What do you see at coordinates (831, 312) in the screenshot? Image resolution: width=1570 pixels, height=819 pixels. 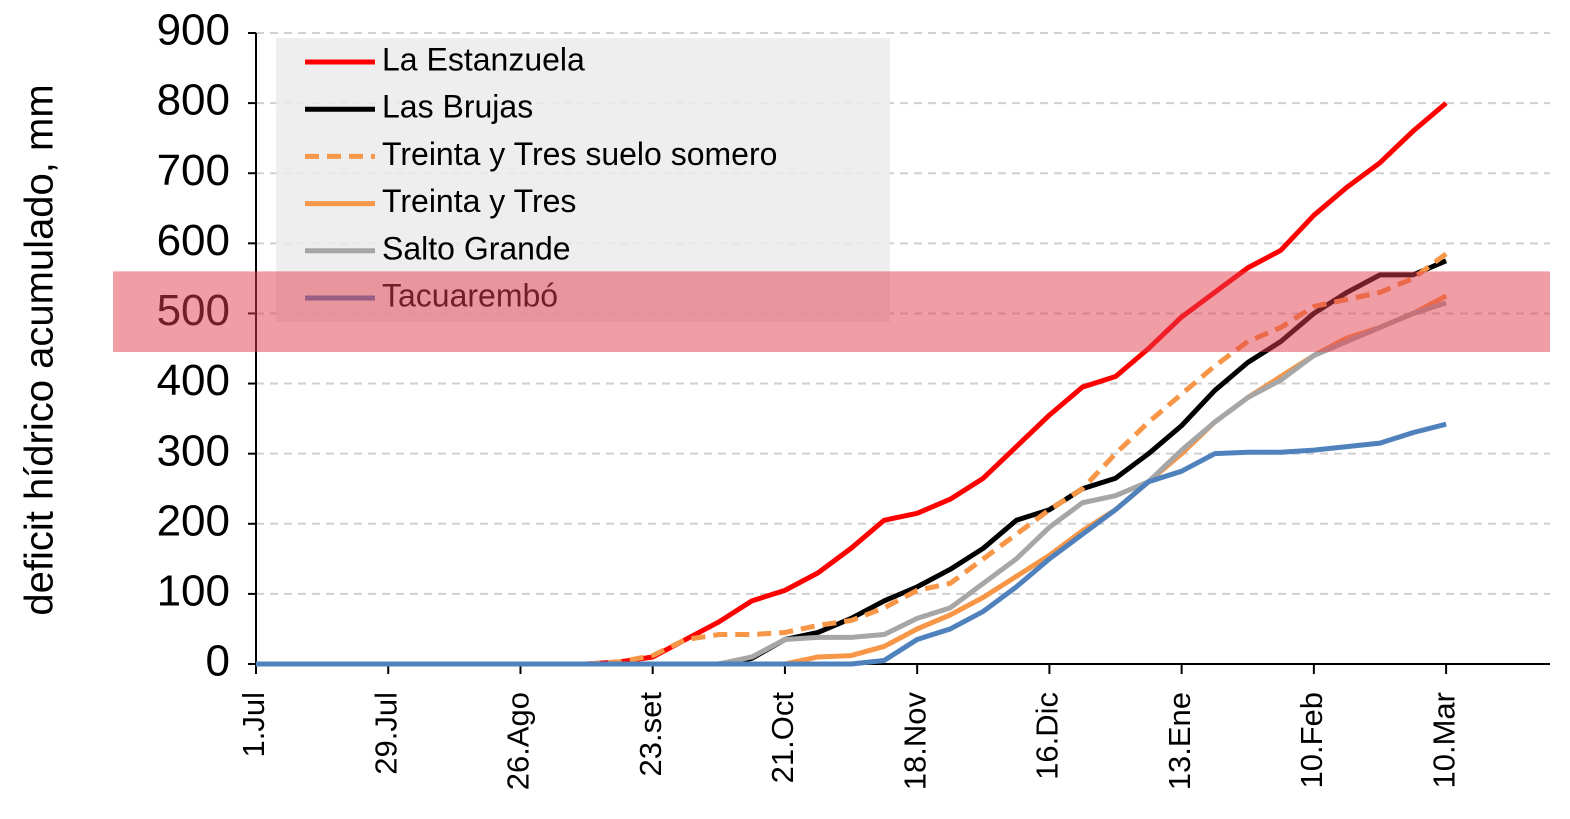 I see `highlight-band` at bounding box center [831, 312].